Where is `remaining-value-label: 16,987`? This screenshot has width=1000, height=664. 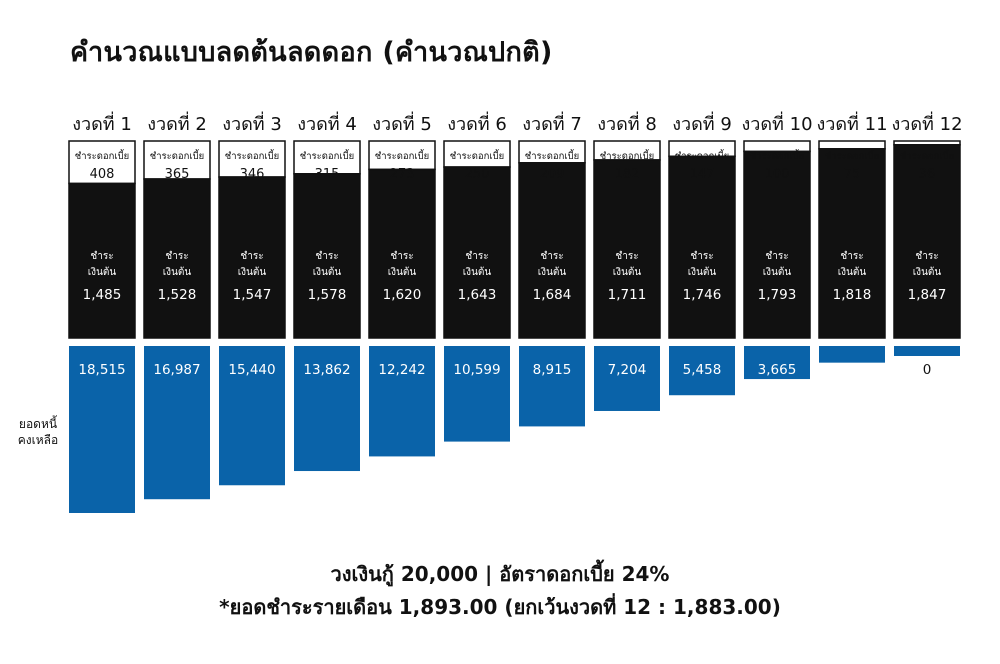
remaining-value-label: 16,987 is located at coordinates (176, 370).